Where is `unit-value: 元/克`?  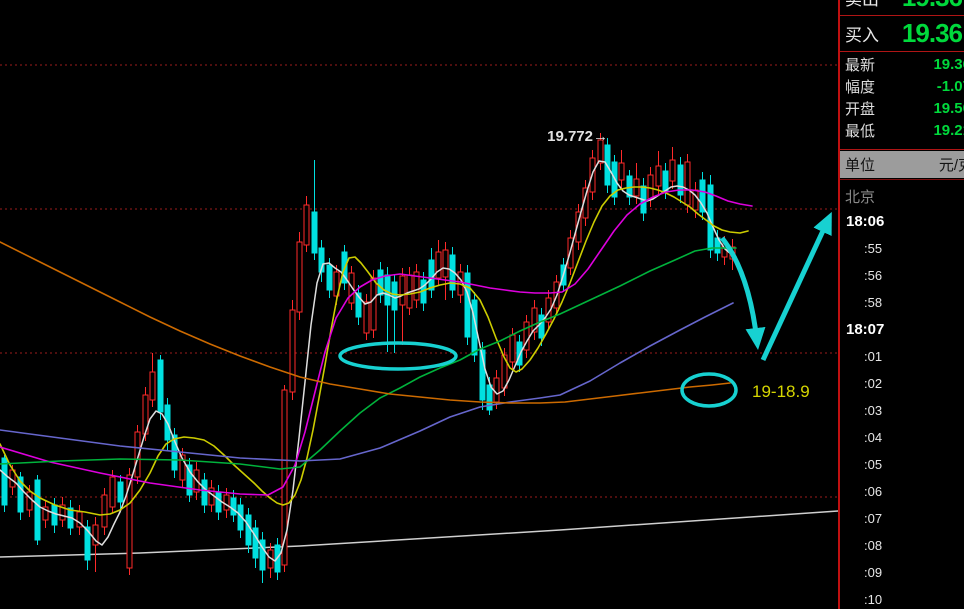 unit-value: 元/克 is located at coordinates (951, 165).